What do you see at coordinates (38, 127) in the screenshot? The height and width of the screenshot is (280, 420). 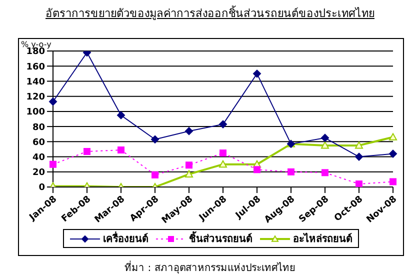 I see `y-tick-label: 80` at bounding box center [38, 127].